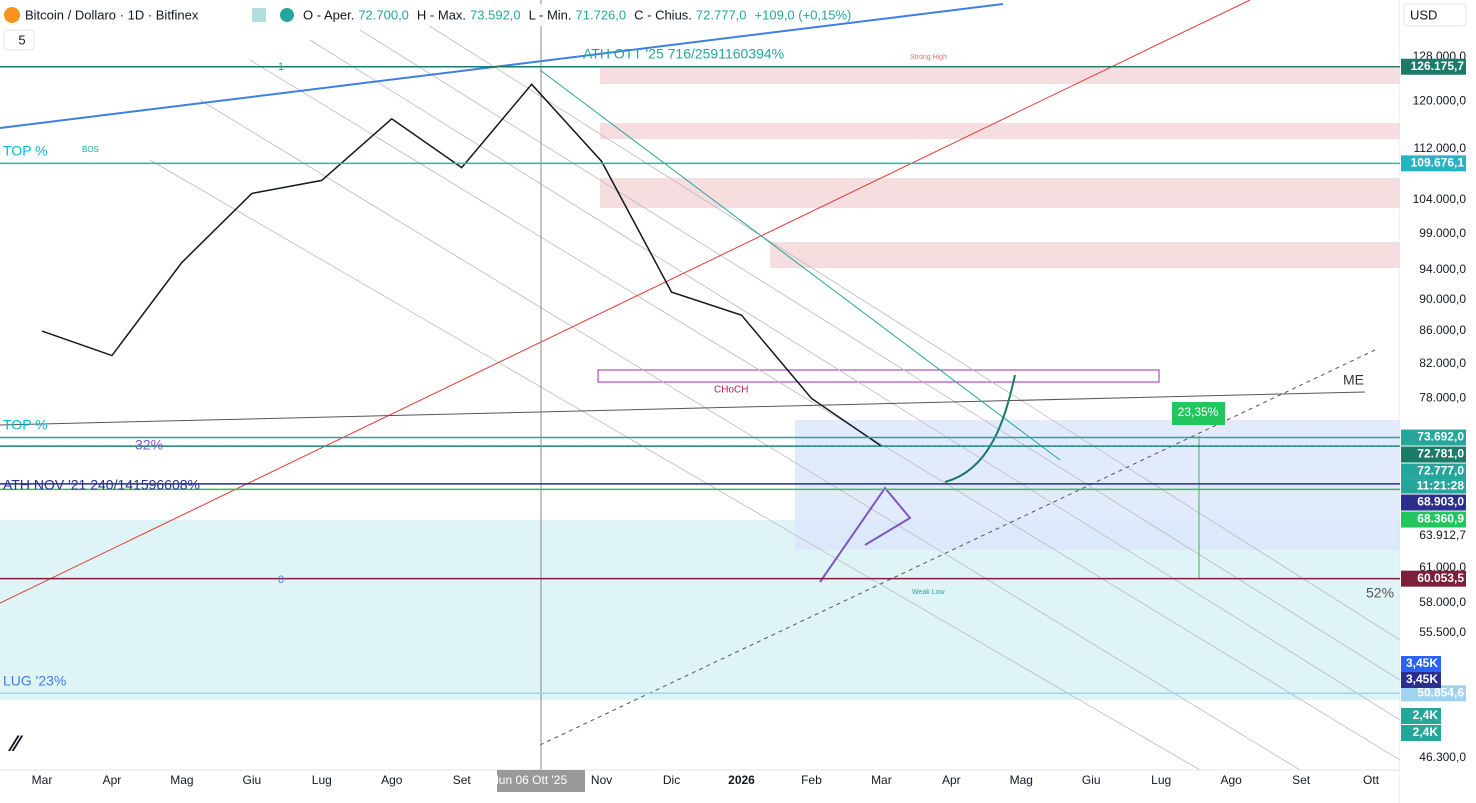 This screenshot has height=803, width=1476. What do you see at coordinates (601, 780) in the screenshot?
I see `x-tick-label: Nov` at bounding box center [601, 780].